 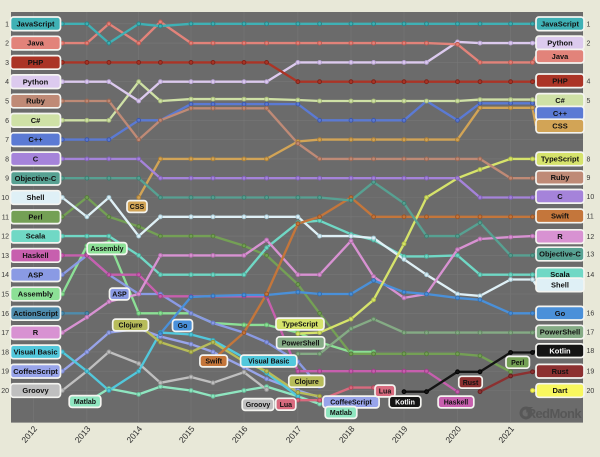 What do you see at coordinates (7, 121) in the screenshot?
I see `svg-text: 6` at bounding box center [7, 121].